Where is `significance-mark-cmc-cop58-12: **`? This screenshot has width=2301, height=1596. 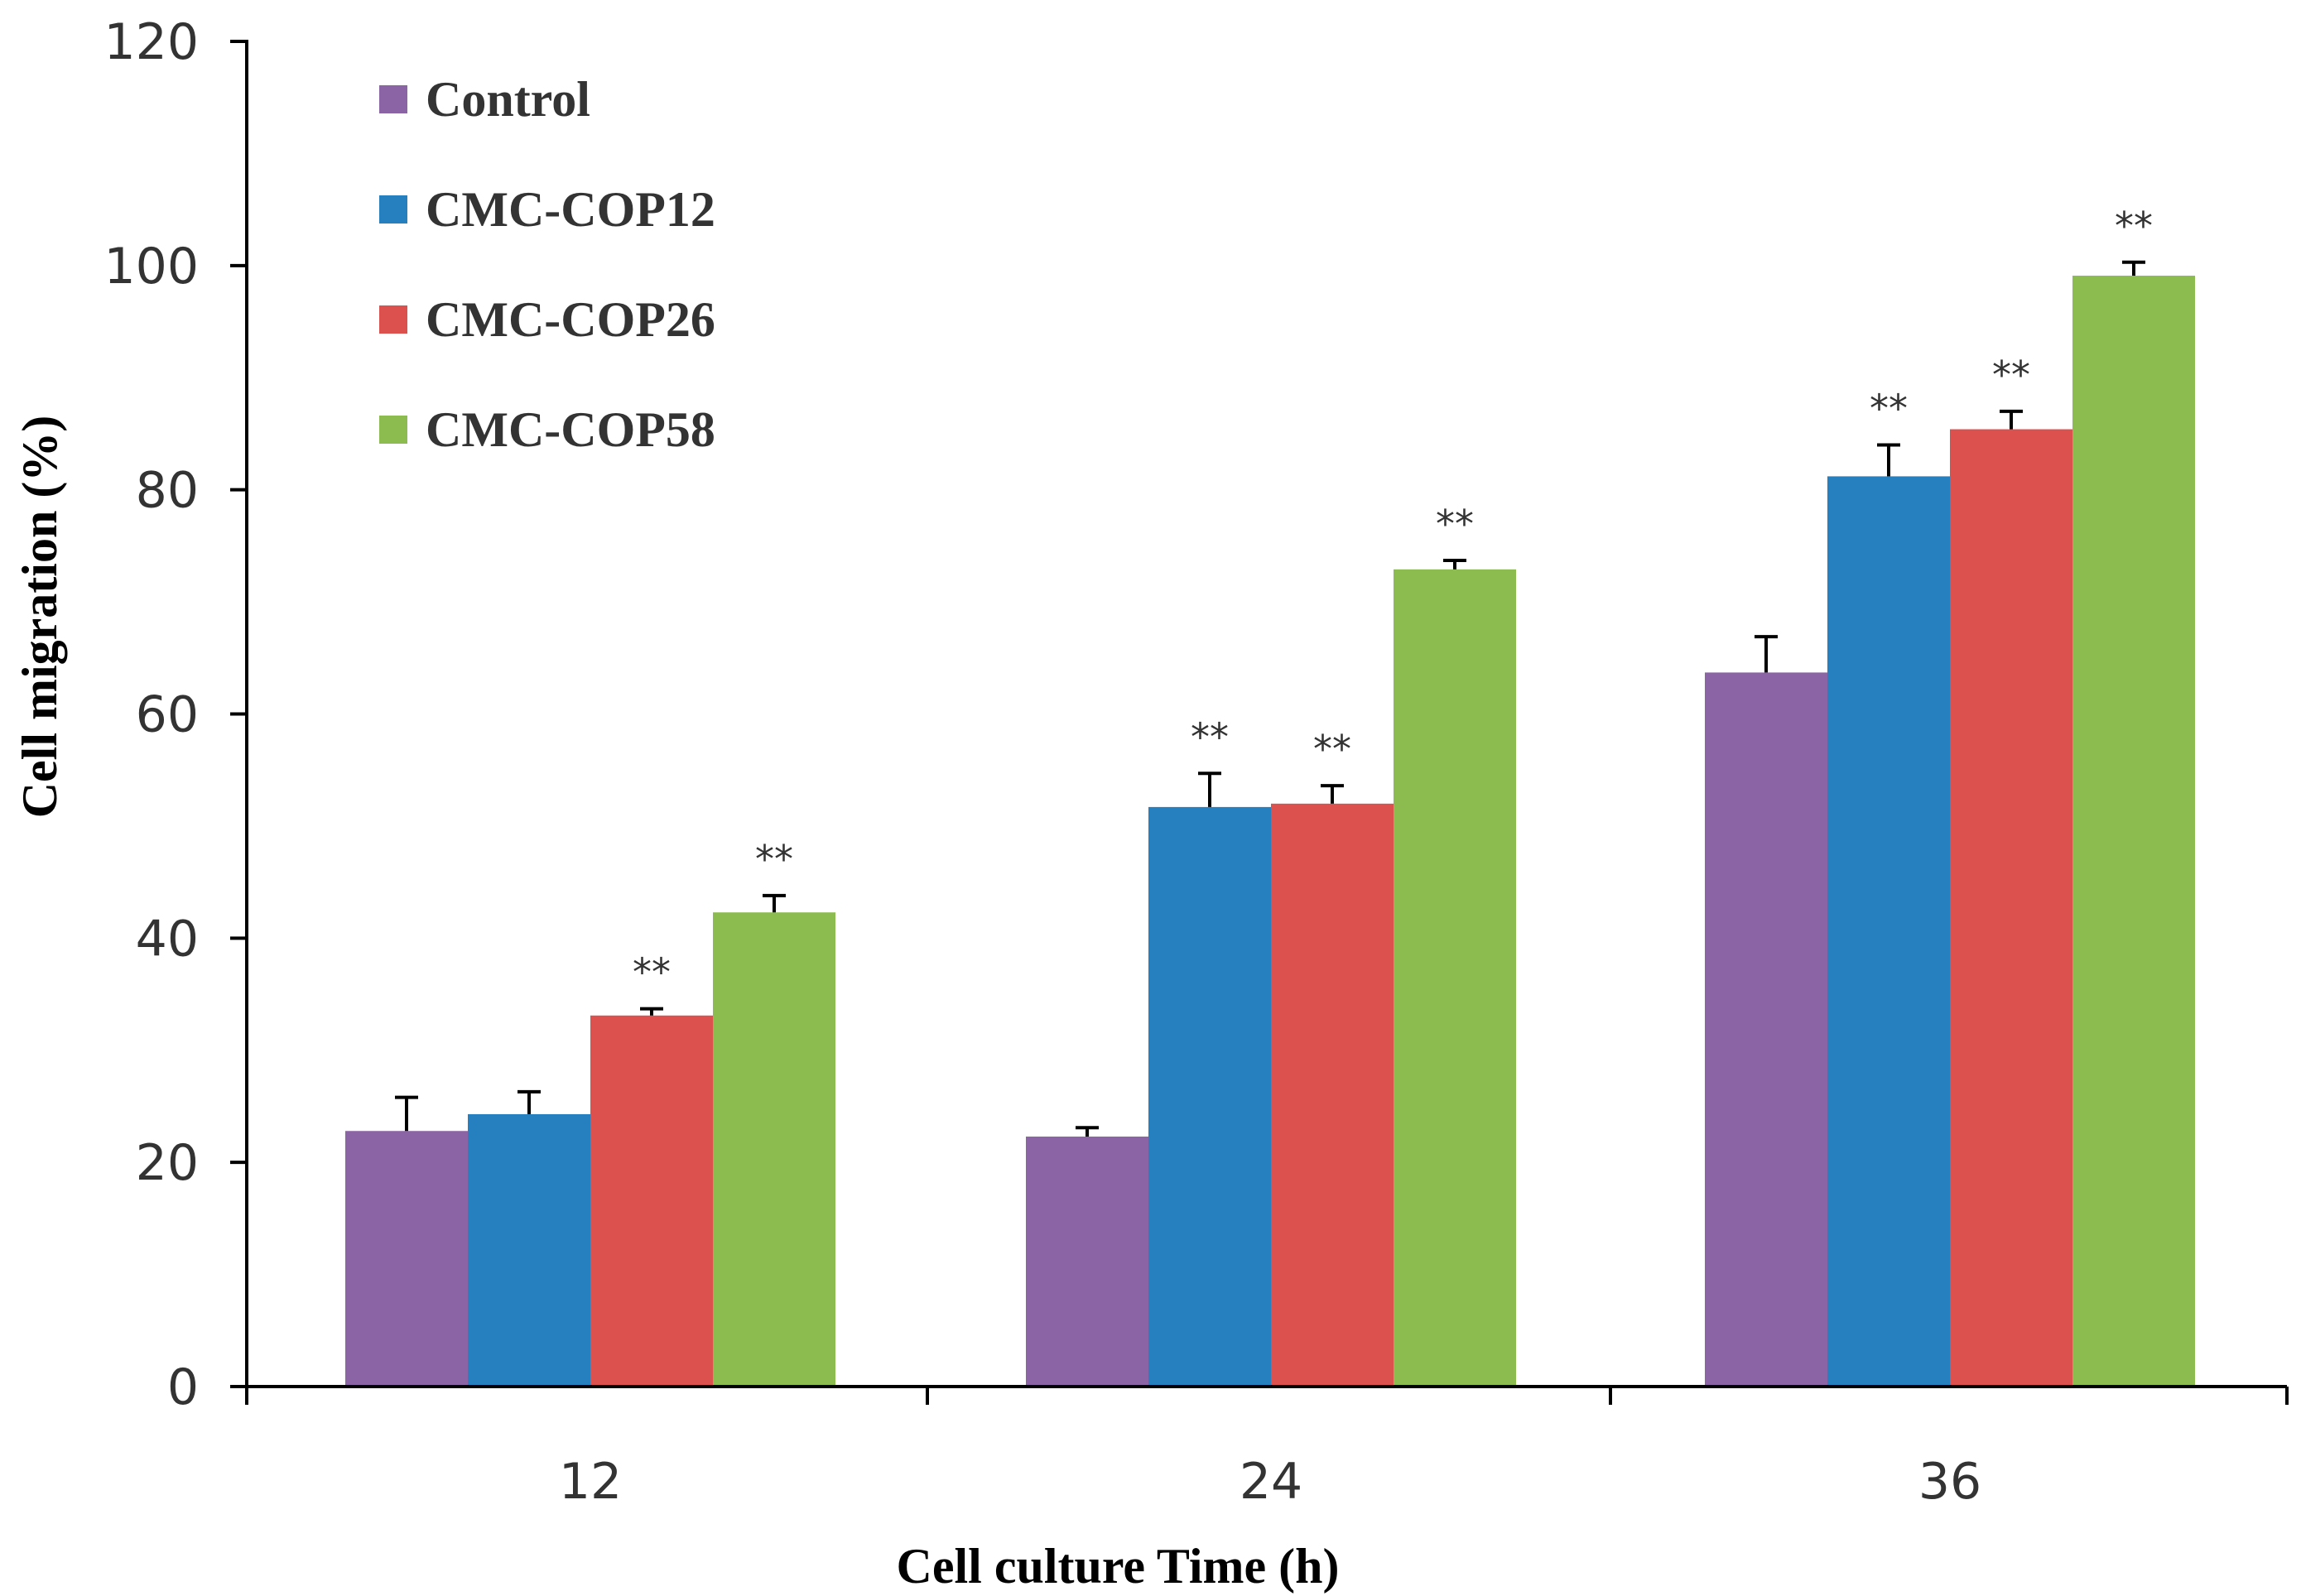 significance-mark-cmc-cop58-12: ** is located at coordinates (774, 859).